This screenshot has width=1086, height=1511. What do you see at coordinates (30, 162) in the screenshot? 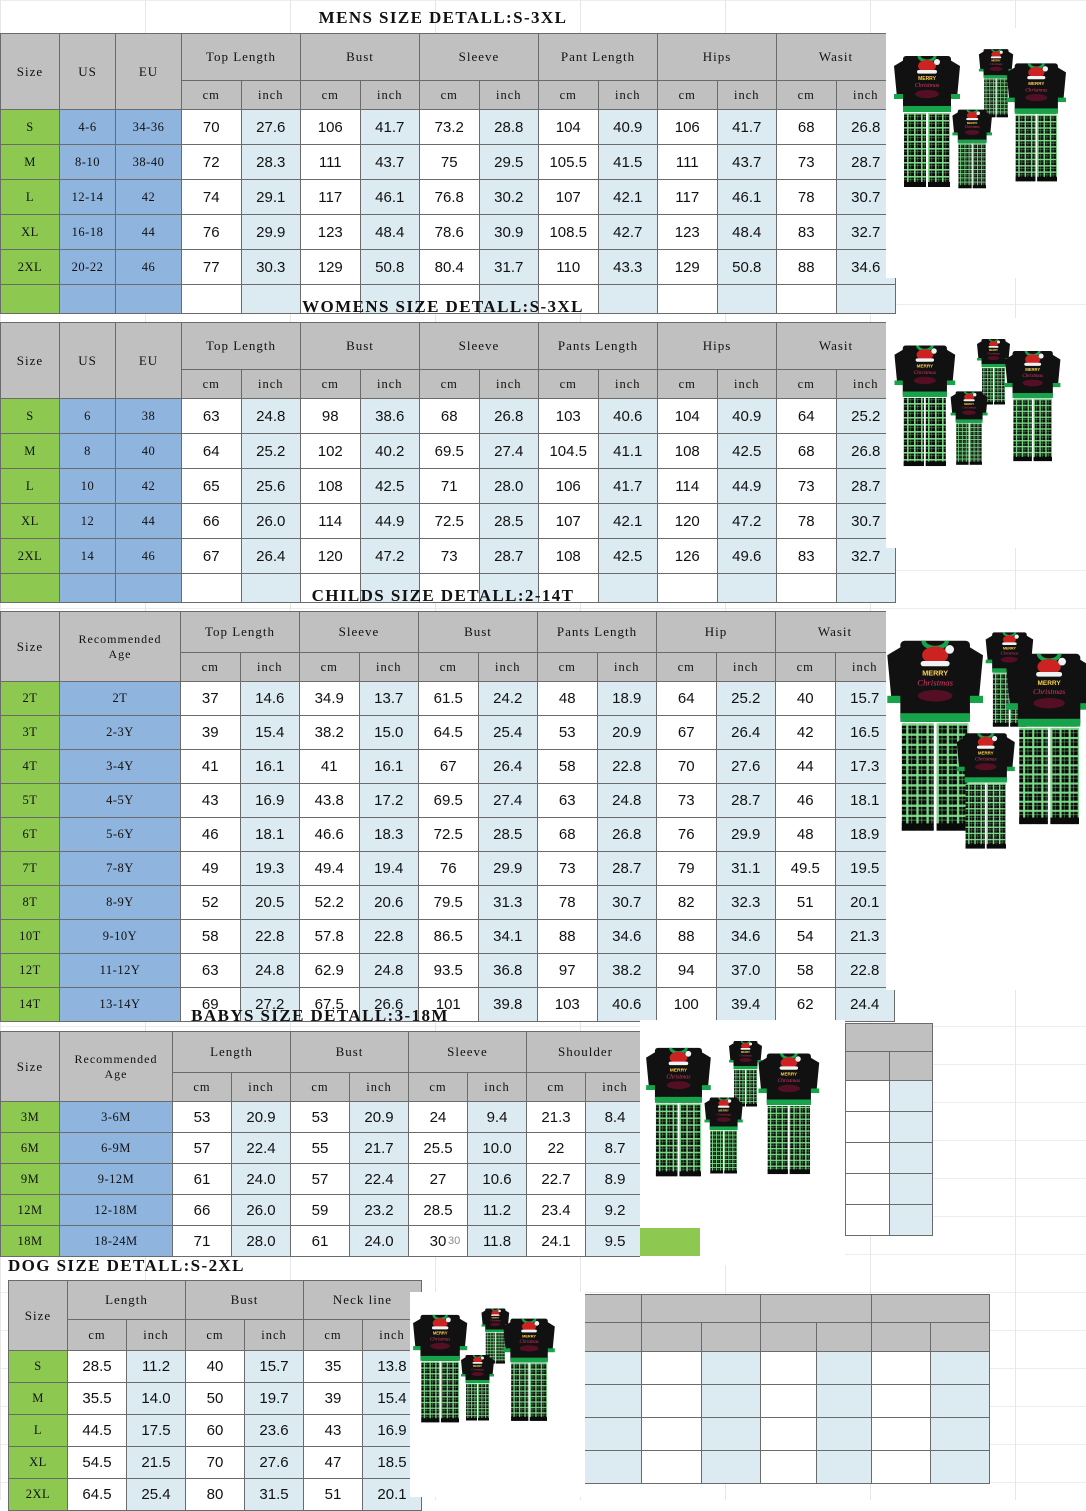
I see `cell-size: M` at bounding box center [30, 162].